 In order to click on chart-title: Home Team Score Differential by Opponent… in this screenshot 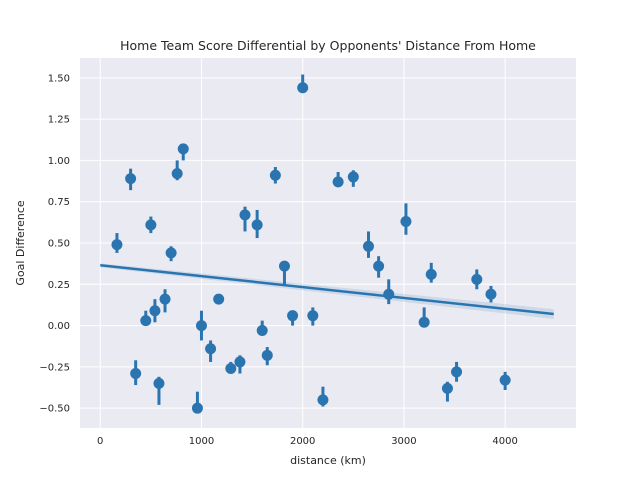, I will do `click(328, 45)`.